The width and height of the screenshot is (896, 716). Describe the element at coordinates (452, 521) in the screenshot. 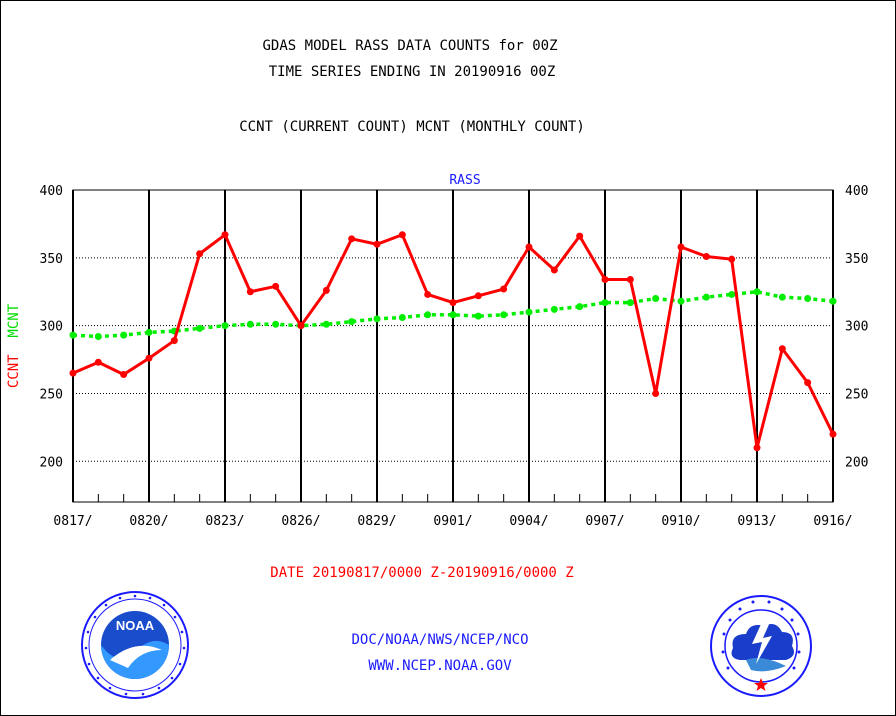

I see `x-tick-label: 0901/` at that location.